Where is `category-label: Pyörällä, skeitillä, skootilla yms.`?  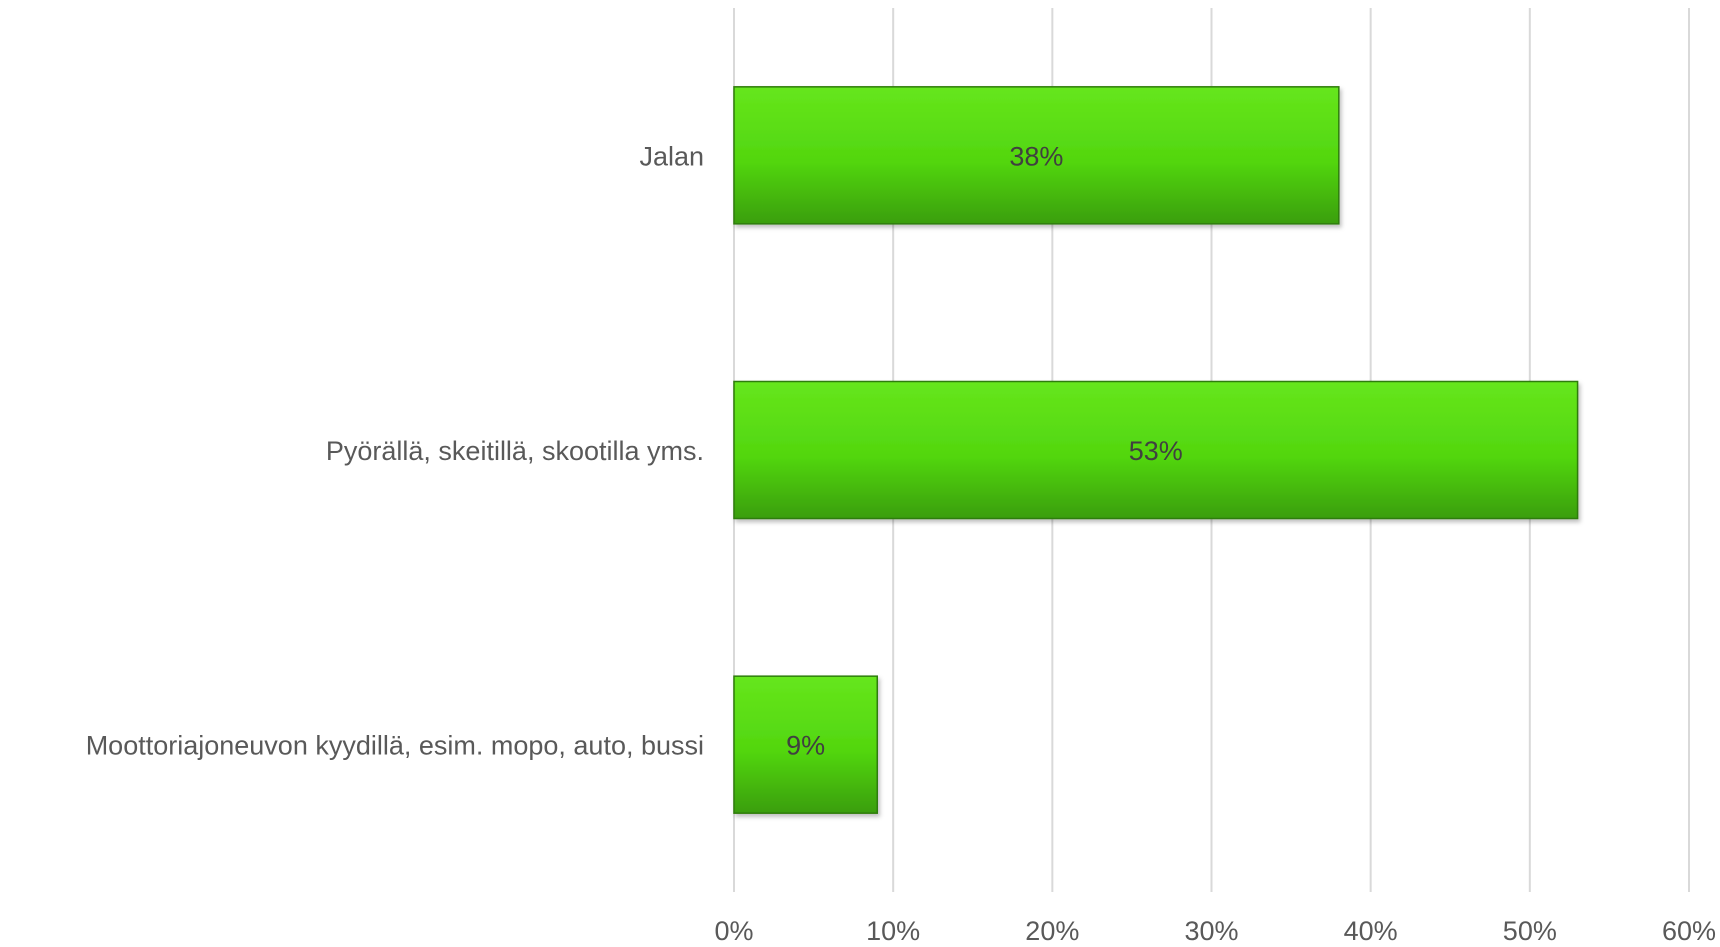 category-label: Pyörällä, skeitillä, skootilla yms. is located at coordinates (515, 451).